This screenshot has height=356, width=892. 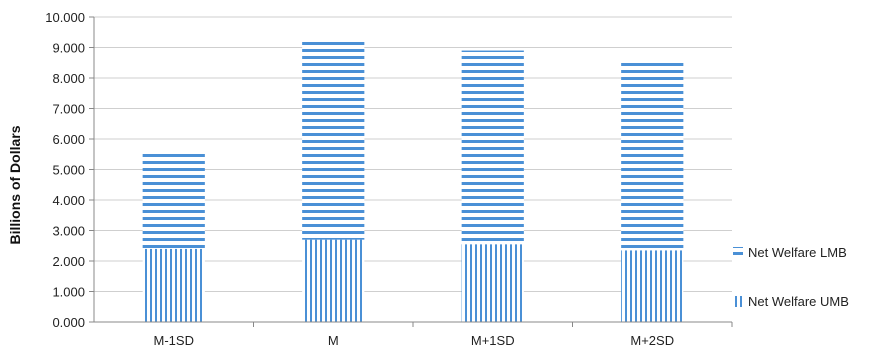 I want to click on y-tick-label: 9.000, so click(x=68, y=48).